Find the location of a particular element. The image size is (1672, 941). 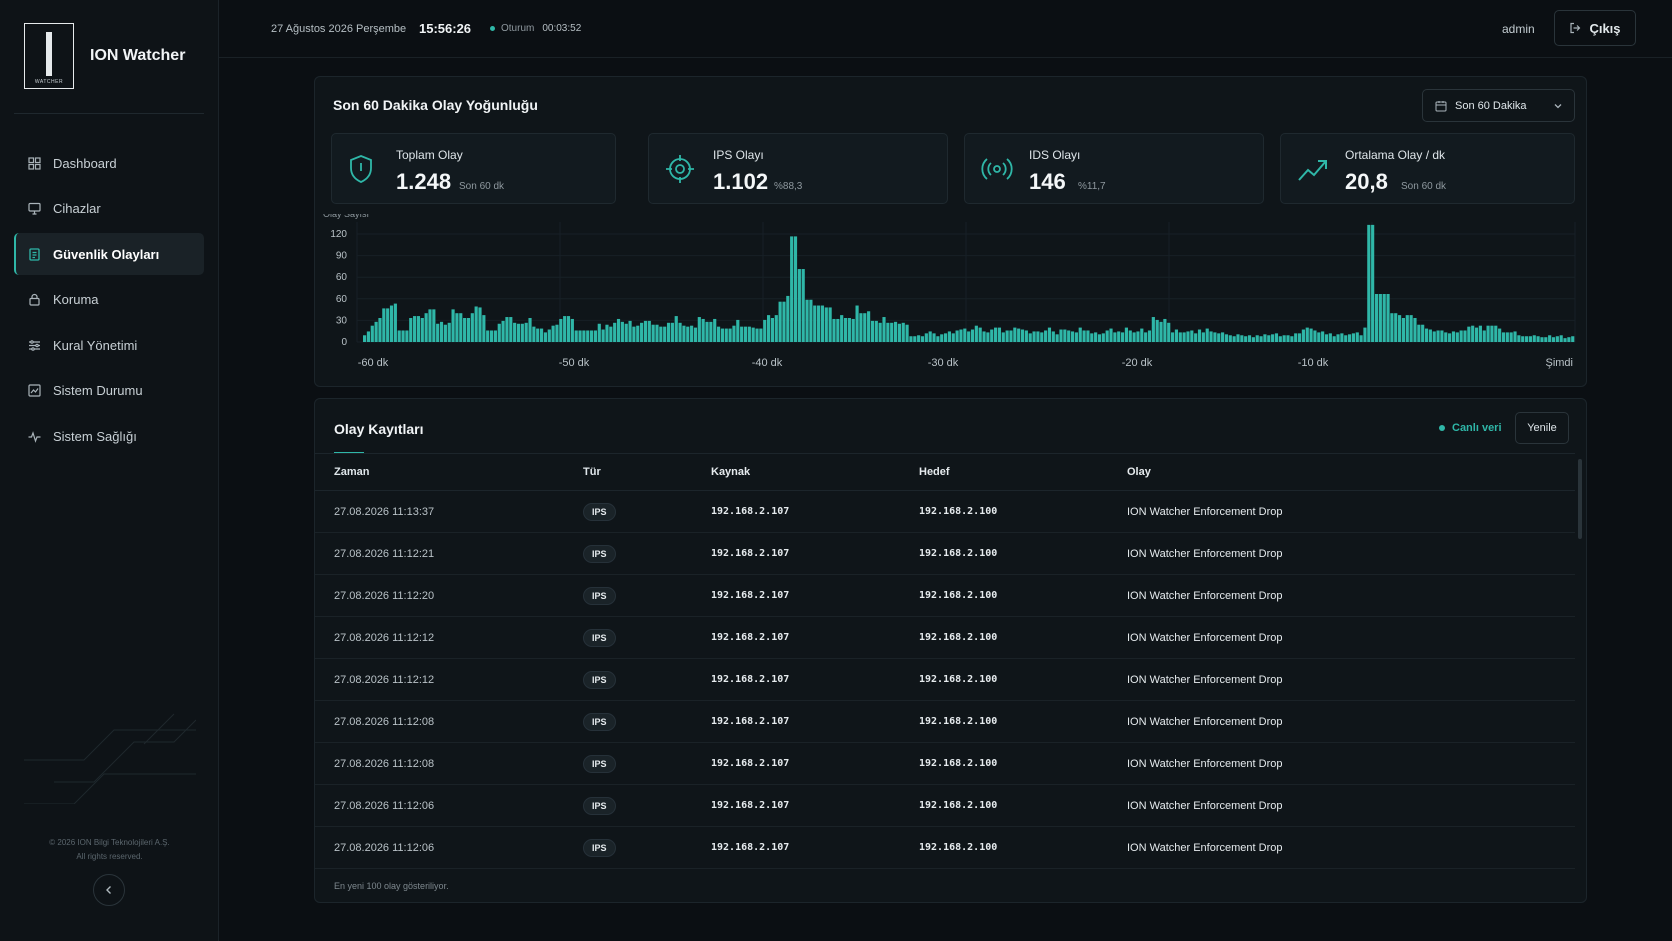

app-name: ION Watcher is located at coordinates (138, 55).